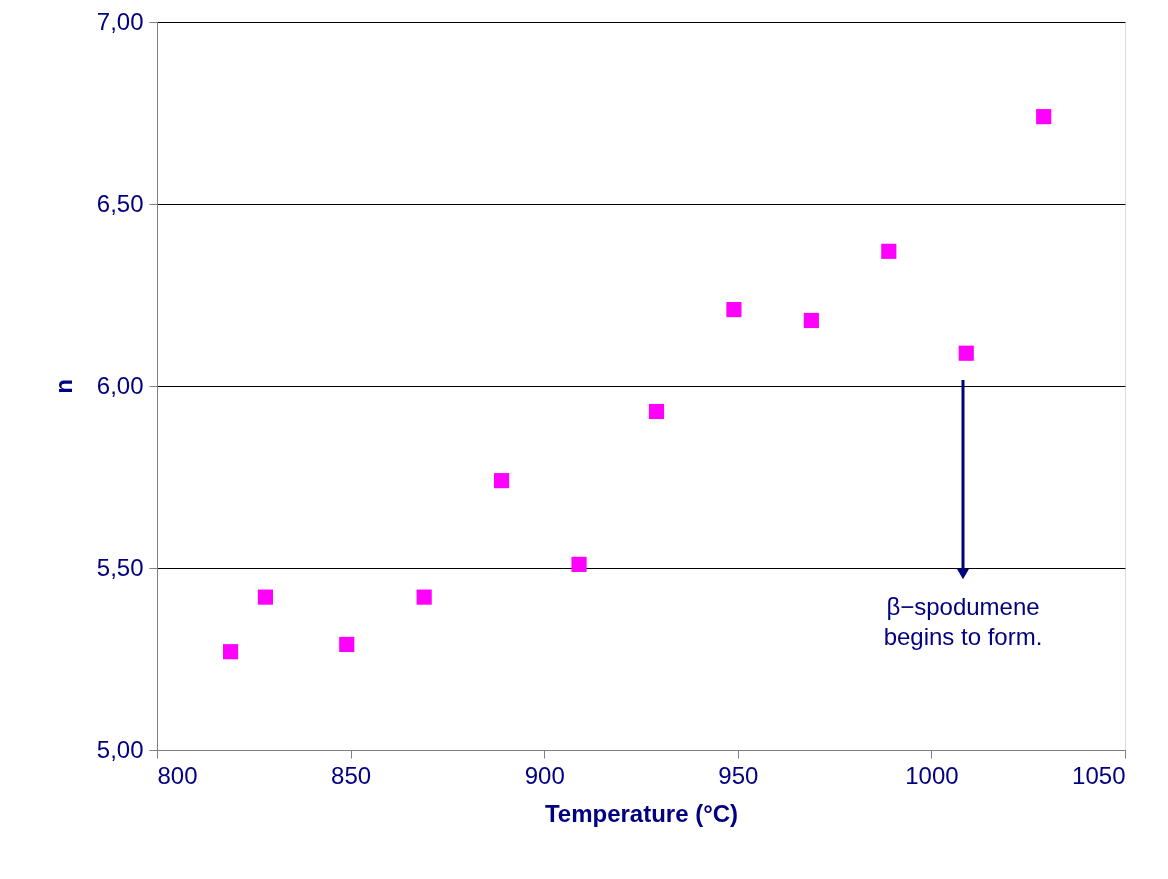 This screenshot has height=879, width=1168. What do you see at coordinates (1099, 775) in the screenshot?
I see `x-tick-label: 1050` at bounding box center [1099, 775].